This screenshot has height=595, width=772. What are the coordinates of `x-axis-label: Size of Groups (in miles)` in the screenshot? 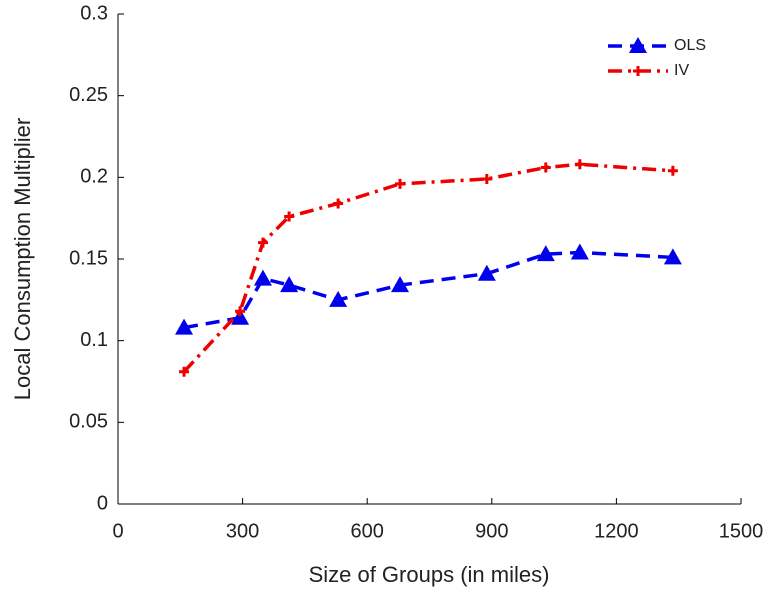 It's located at (429, 574).